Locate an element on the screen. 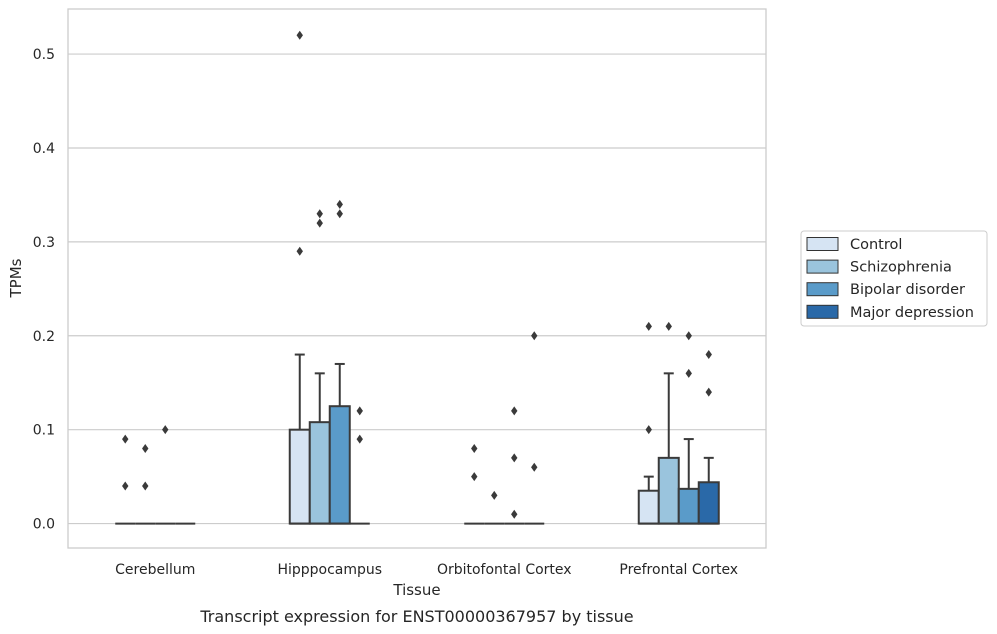 The height and width of the screenshot is (634, 997). legend-label: Major depression is located at coordinates (912, 313).